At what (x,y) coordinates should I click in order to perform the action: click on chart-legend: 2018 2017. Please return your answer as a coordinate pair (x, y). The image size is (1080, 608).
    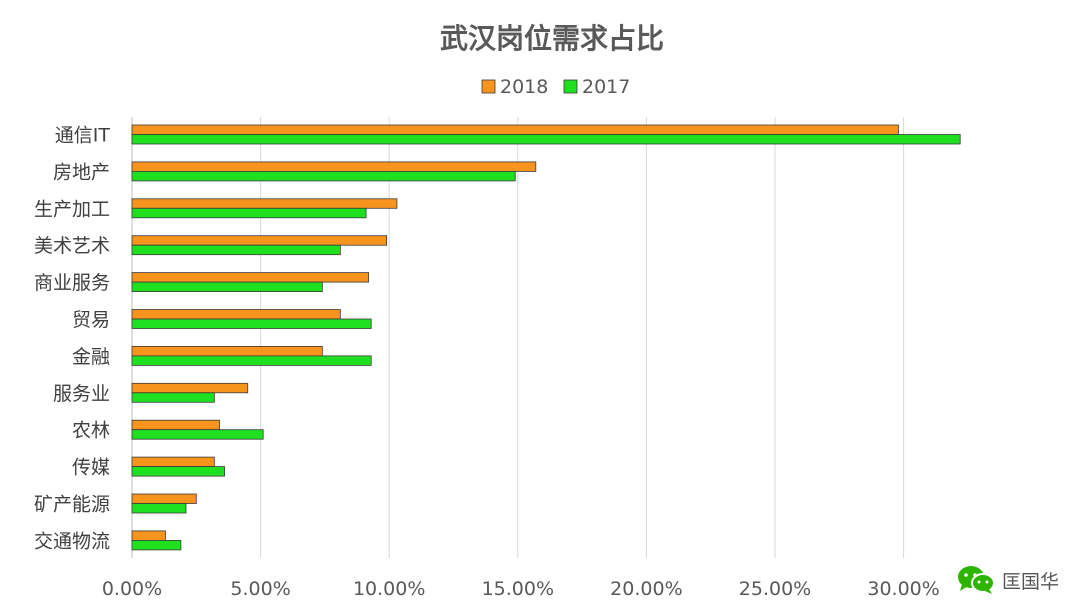
    Looking at the image, I should click on (555, 87).